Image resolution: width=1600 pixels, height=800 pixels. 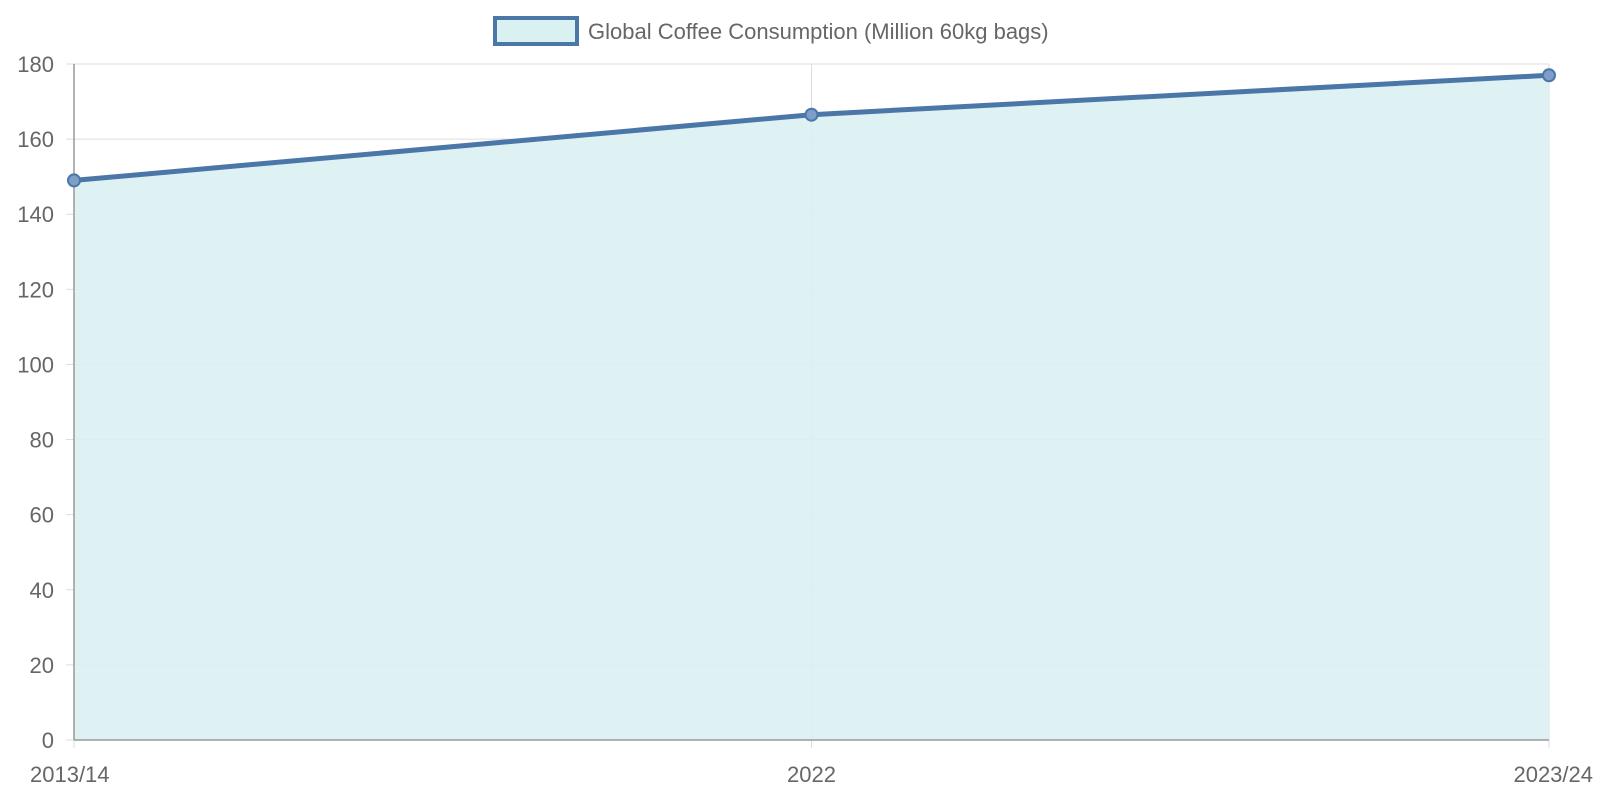 I want to click on y-tick-label: 120, so click(x=35, y=289).